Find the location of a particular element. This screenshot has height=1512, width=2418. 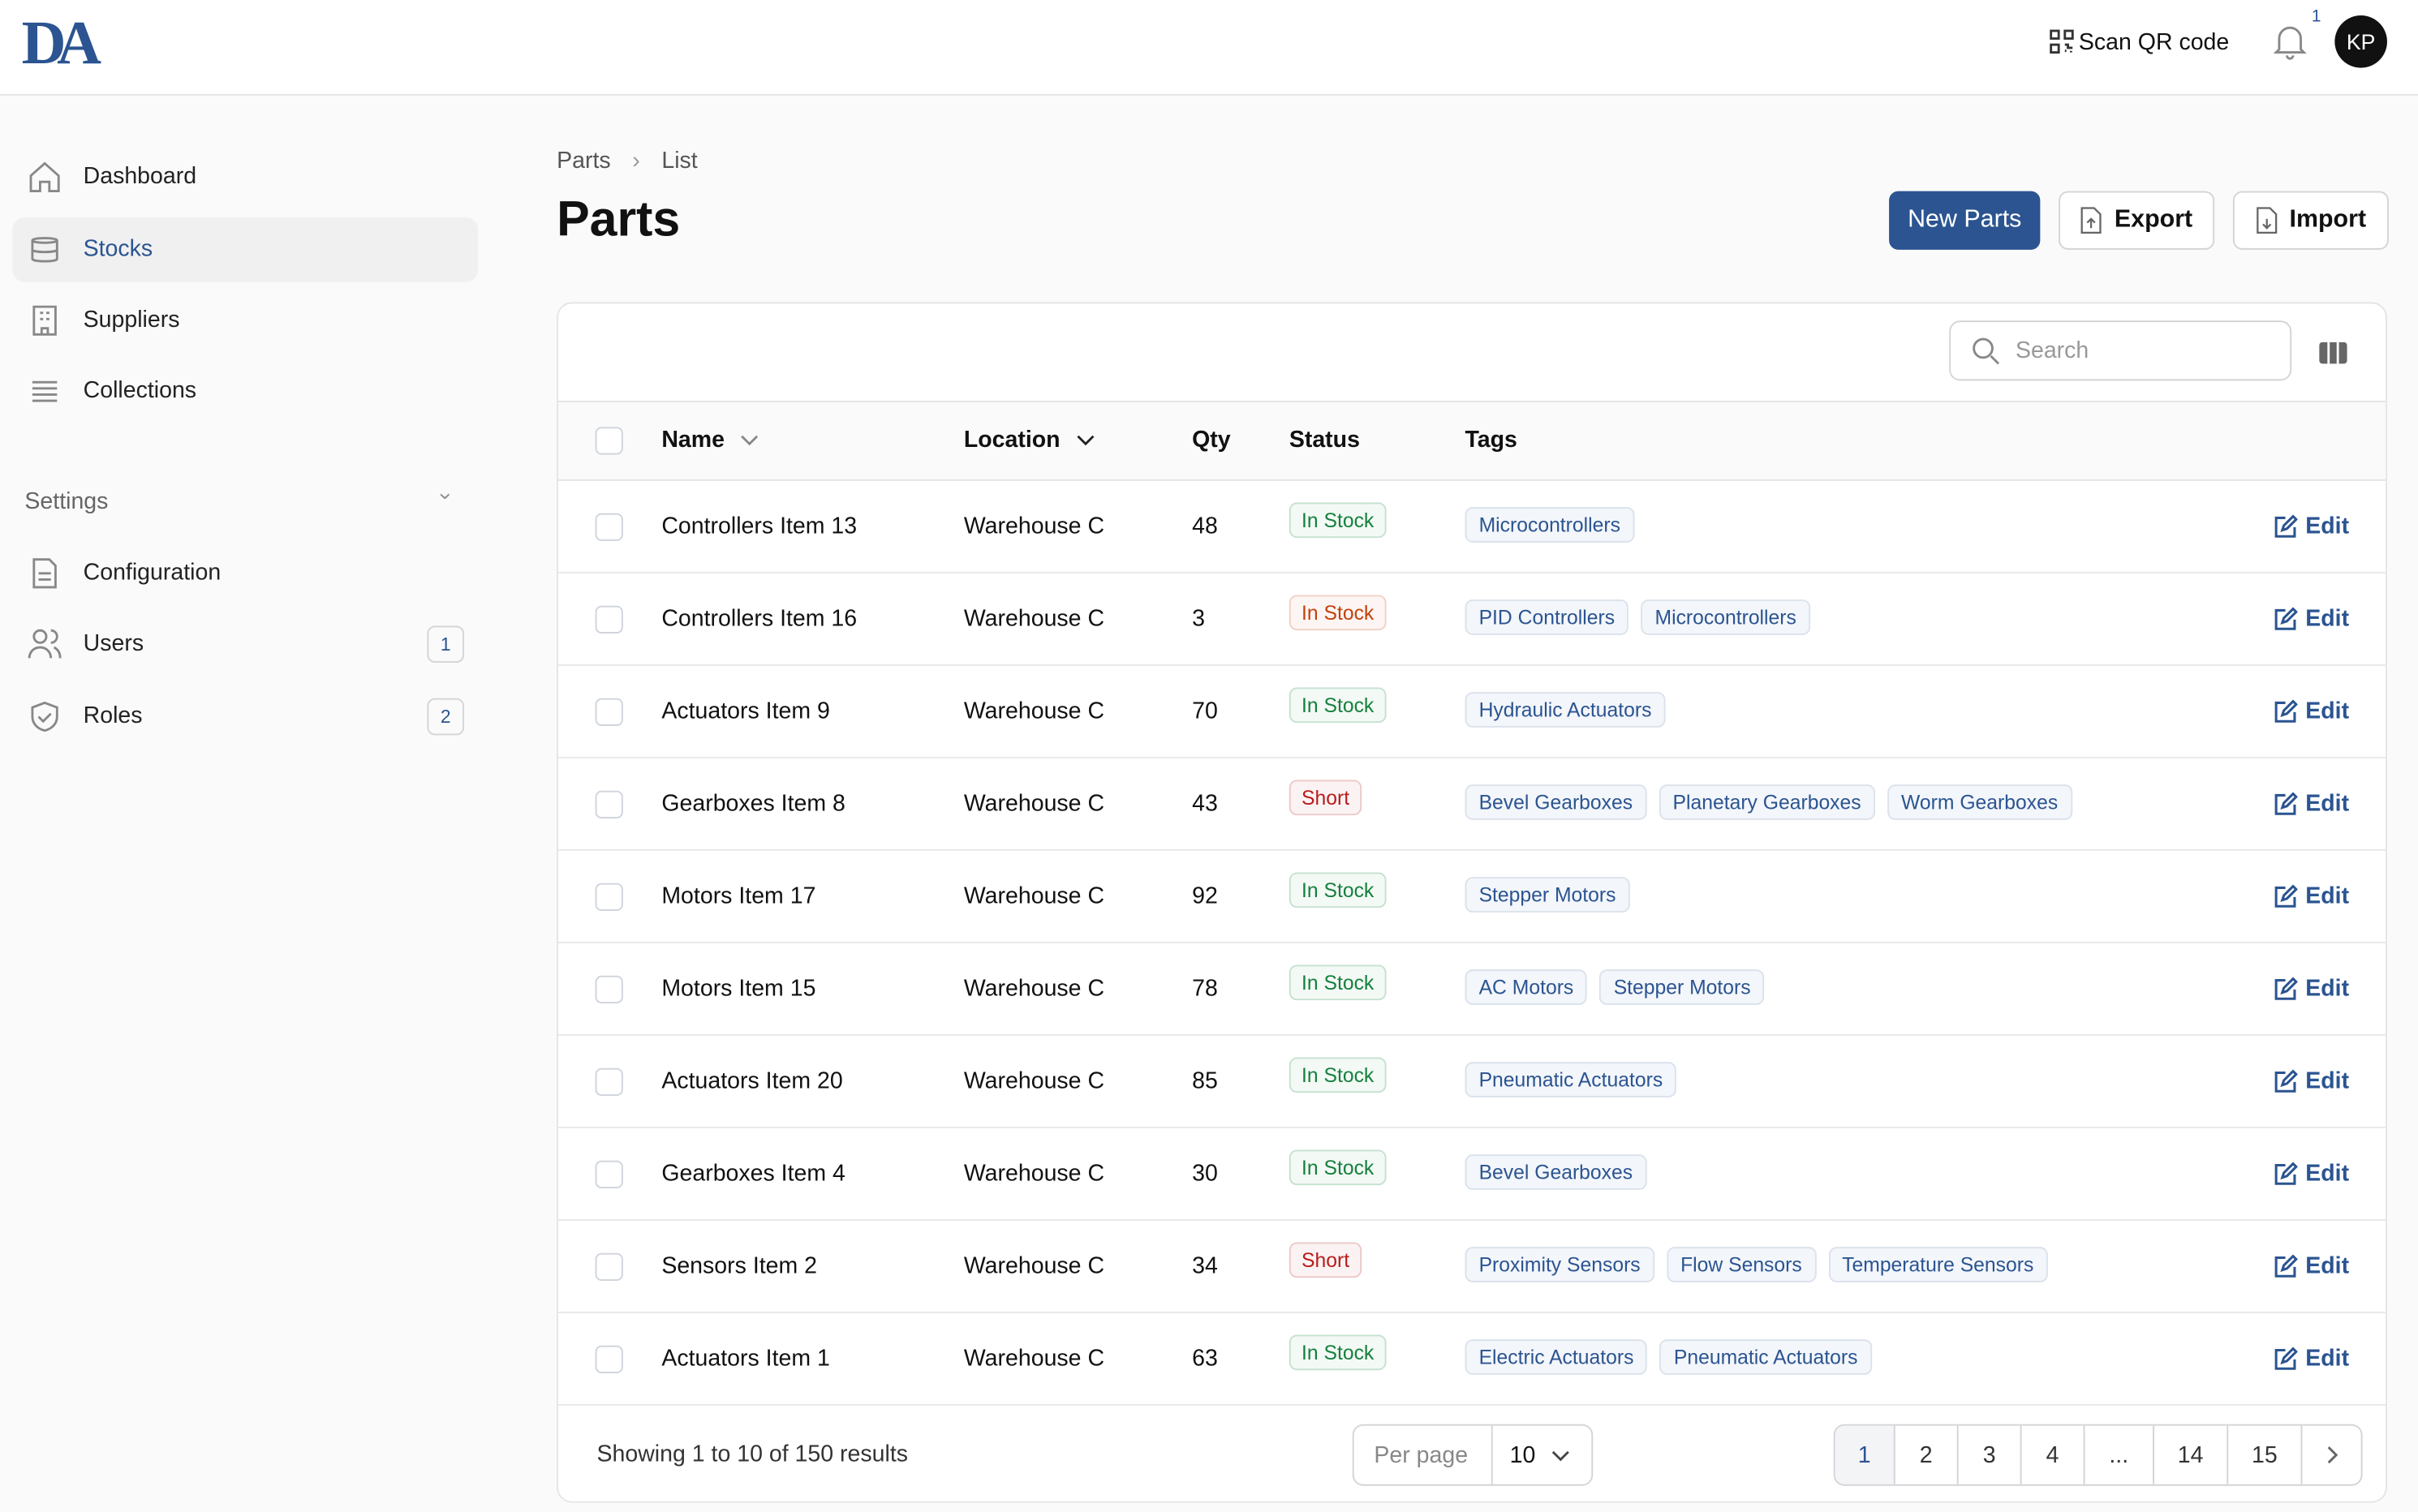

cell-name: Gearboxes Item 8 is located at coordinates (753, 804).